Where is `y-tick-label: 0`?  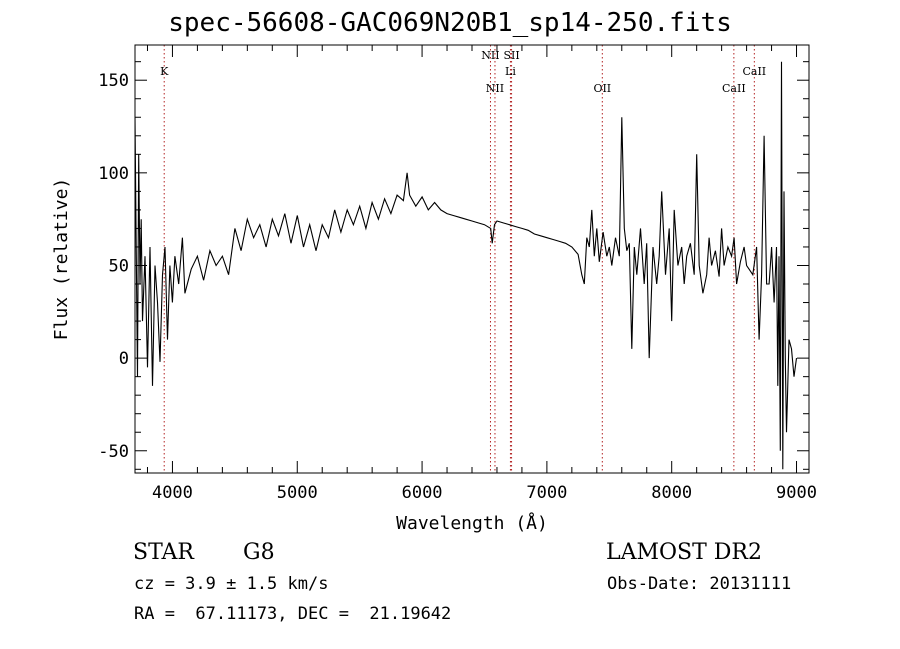
y-tick-label: 0 is located at coordinates (124, 359).